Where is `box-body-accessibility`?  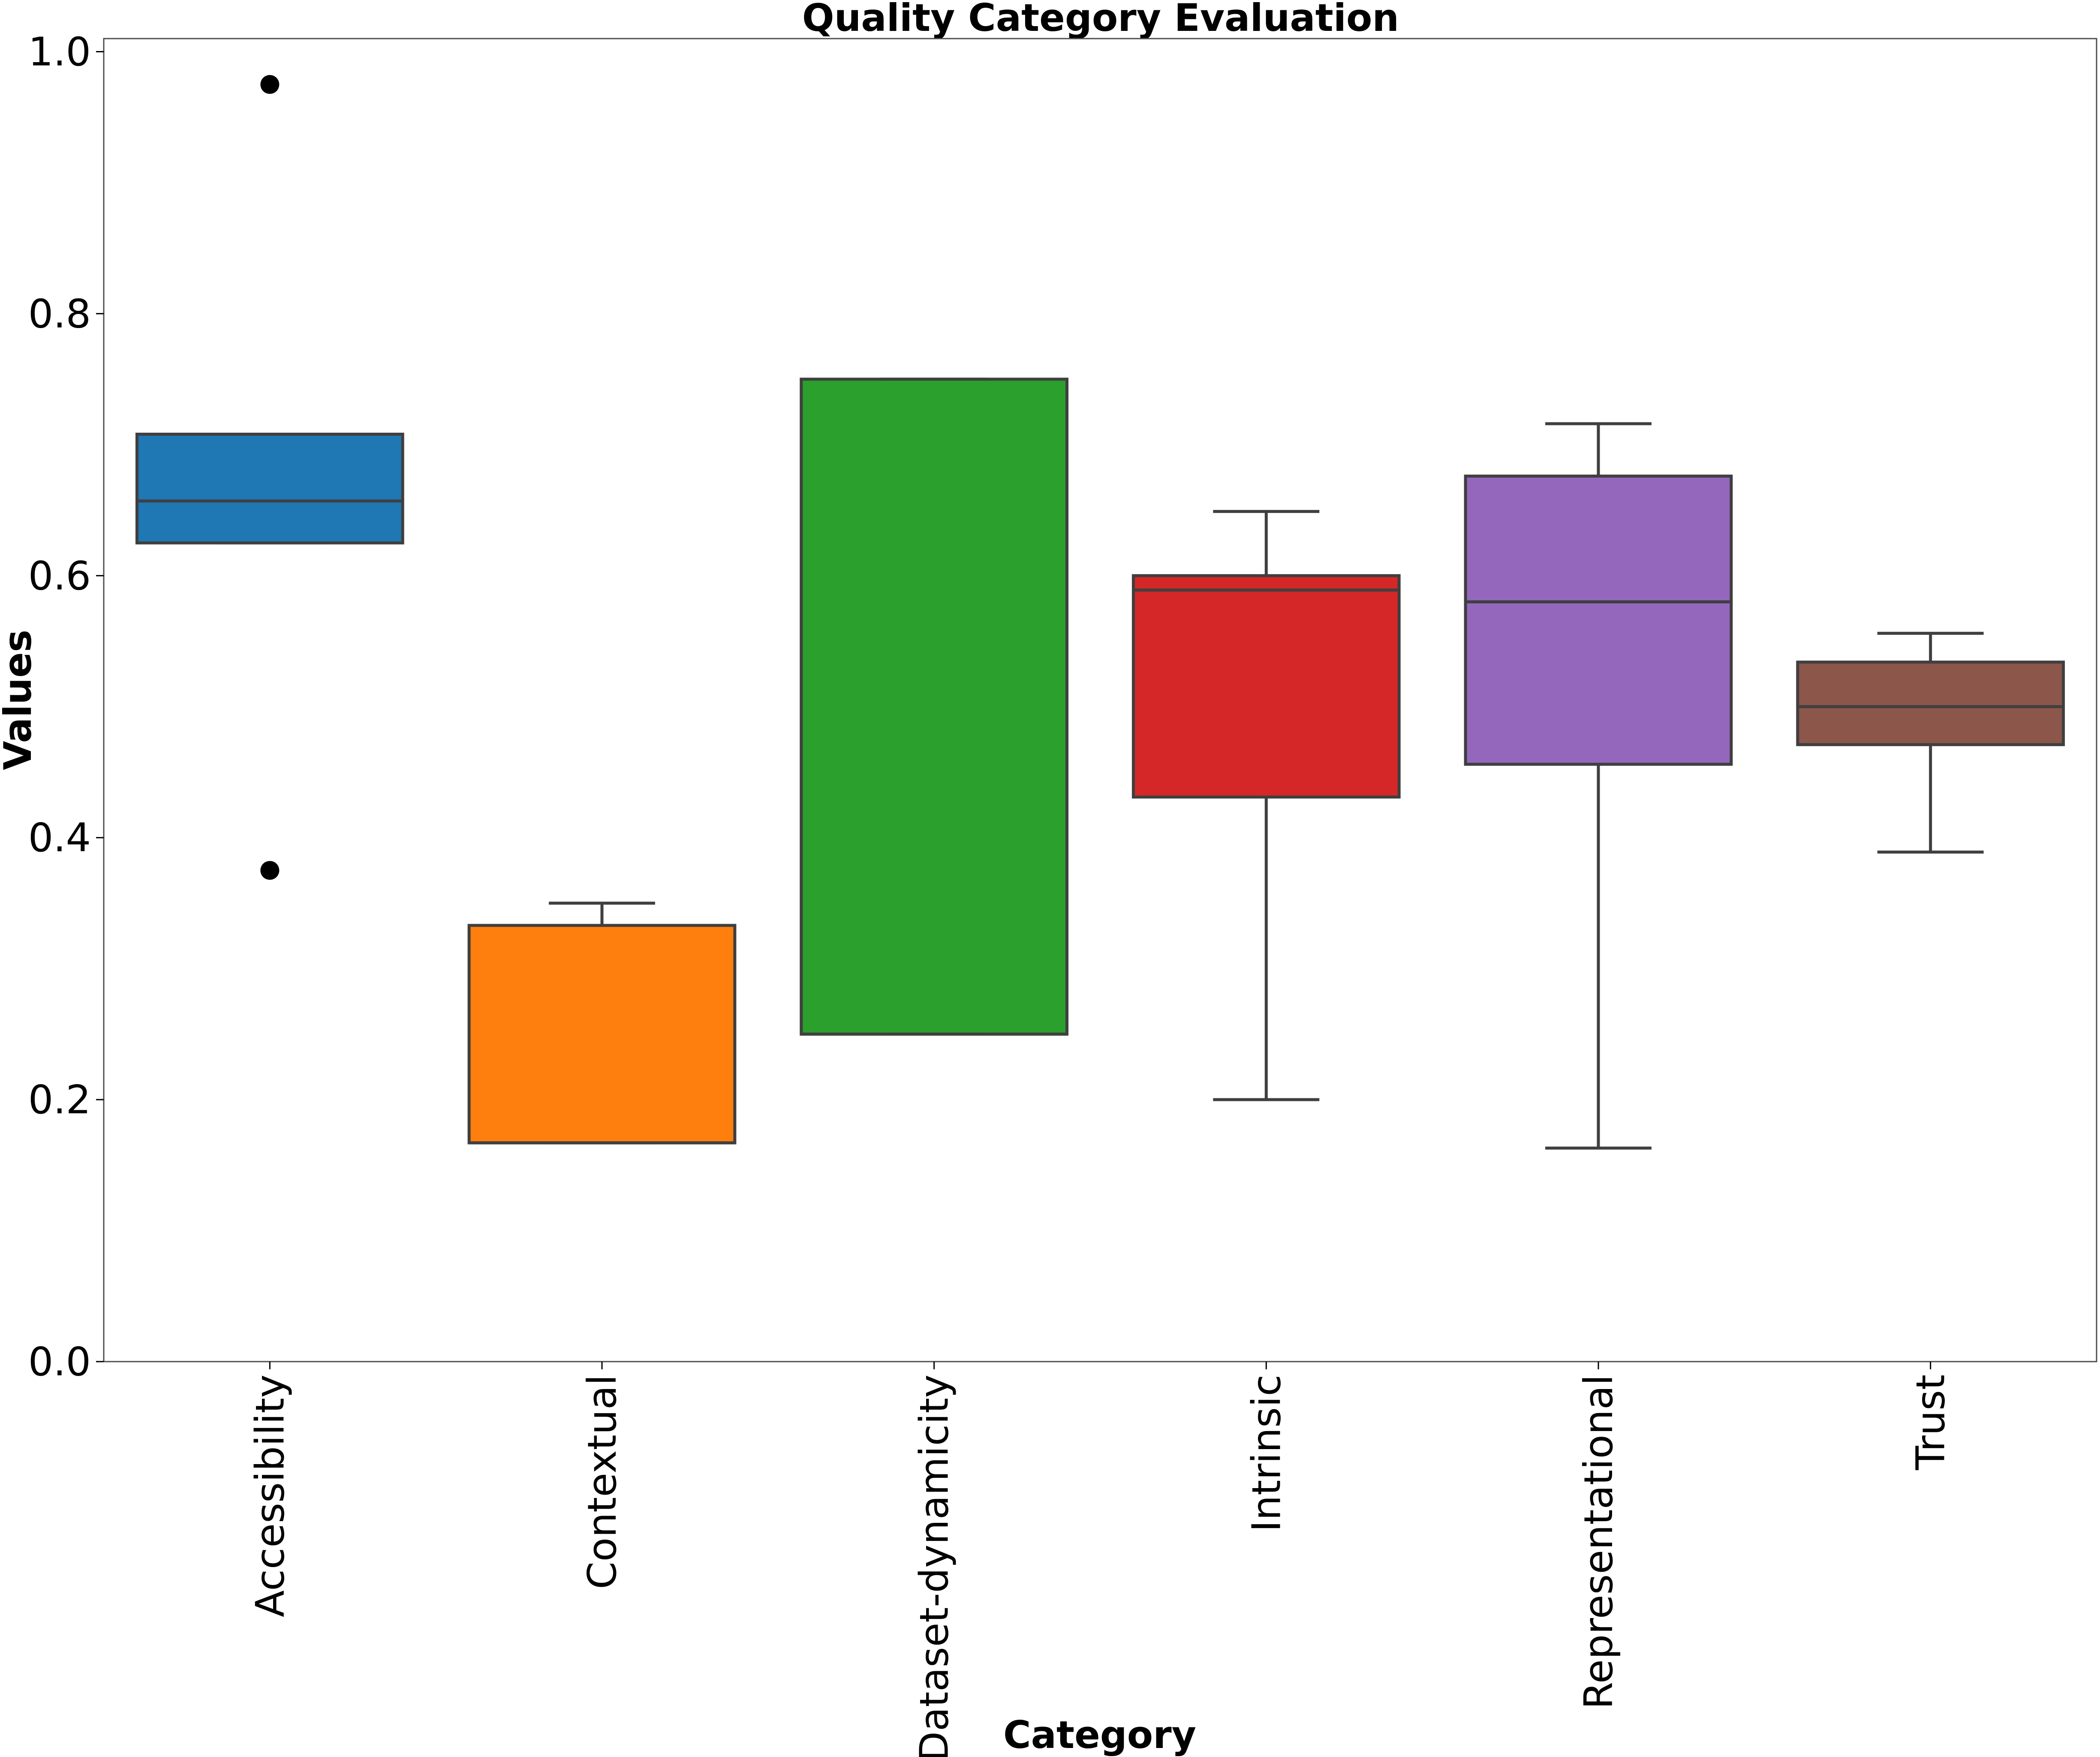 box-body-accessibility is located at coordinates (269, 488).